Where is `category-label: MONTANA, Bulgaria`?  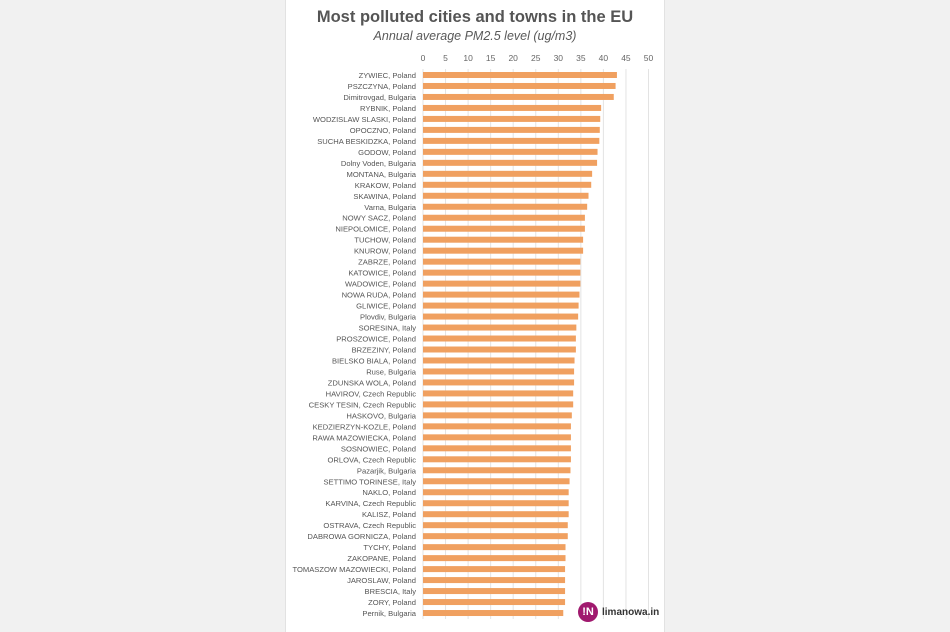
category-label: MONTANA, Bulgaria is located at coordinates (382, 174).